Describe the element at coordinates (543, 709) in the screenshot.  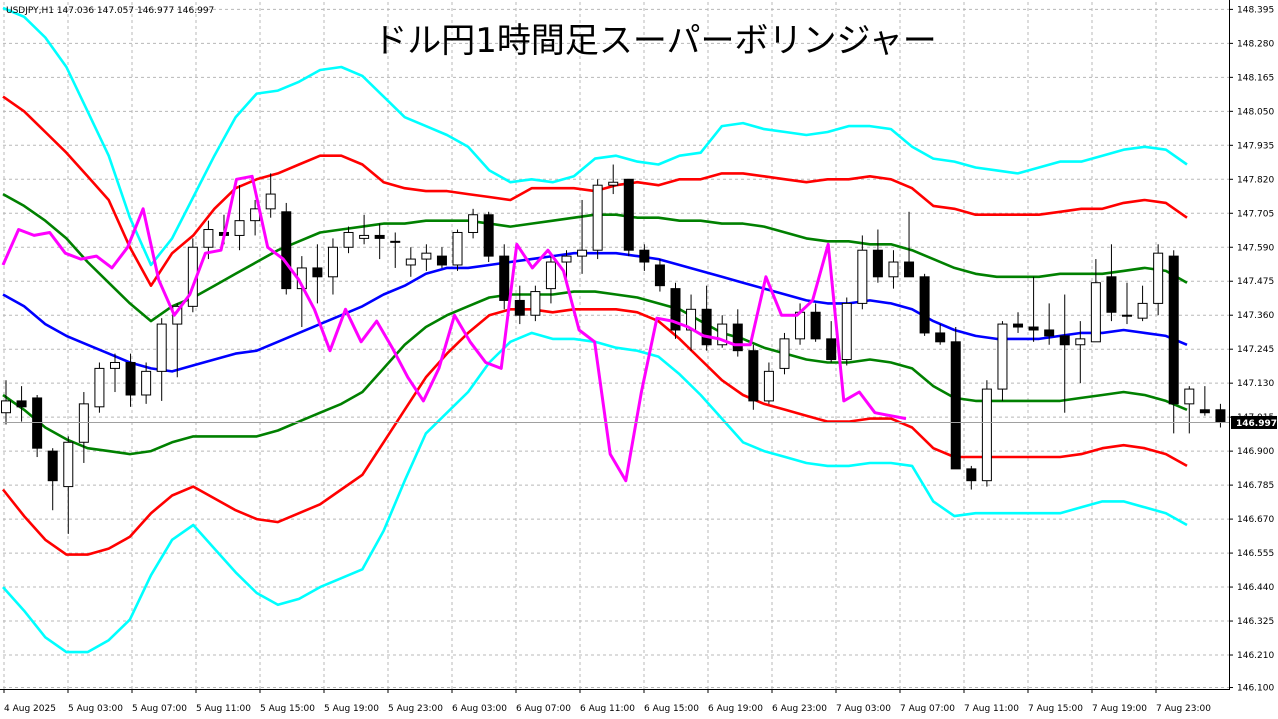
I see `x-tick-label: 6 Aug 07:00` at that location.